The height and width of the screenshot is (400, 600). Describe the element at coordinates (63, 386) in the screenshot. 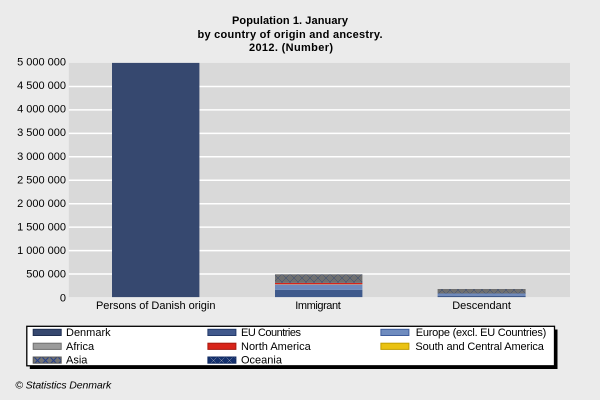

I see `svg-text: © Statistics Denmark` at that location.